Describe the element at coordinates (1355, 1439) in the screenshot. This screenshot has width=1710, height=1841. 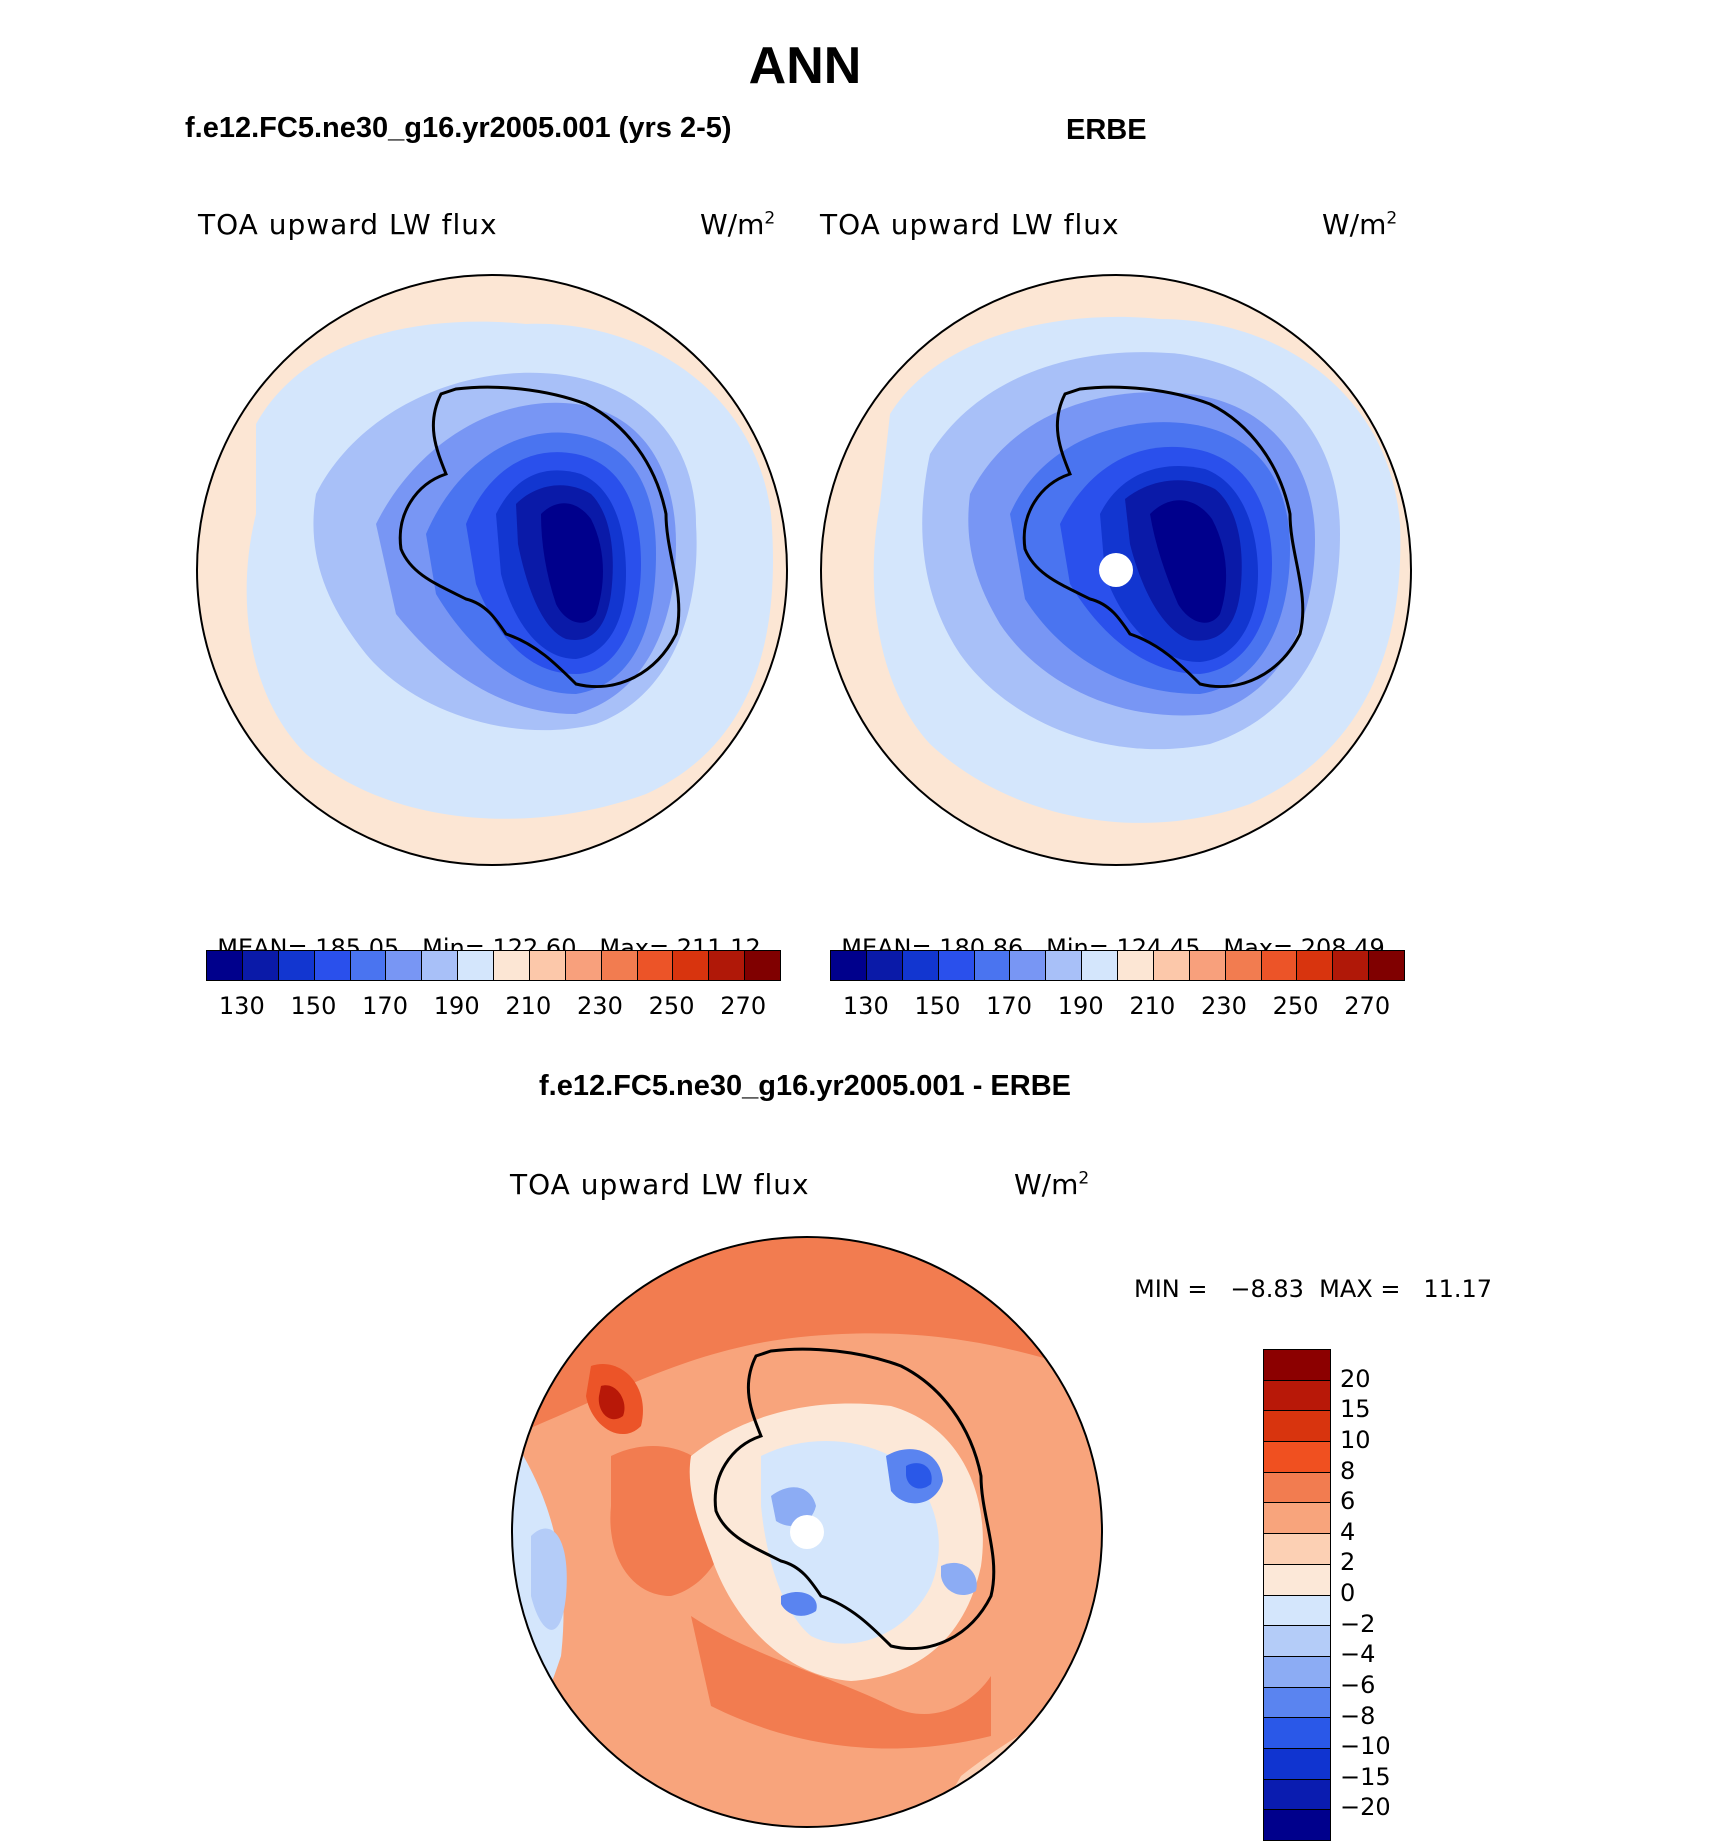
I see `colorbar-tick-label: 10` at that location.